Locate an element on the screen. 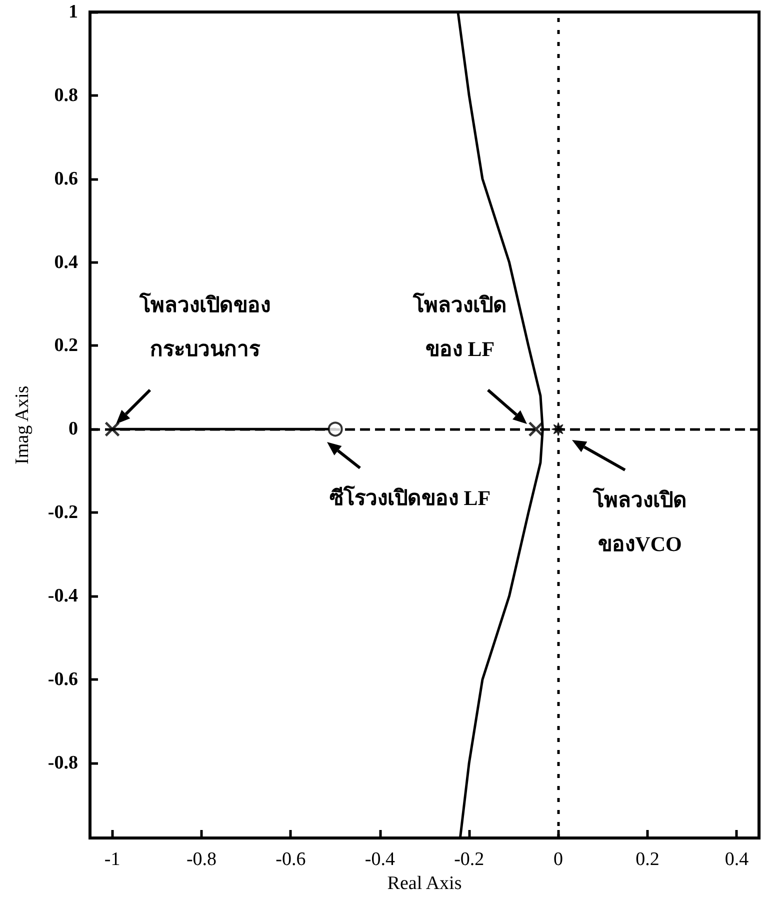 The height and width of the screenshot is (899, 761). x-tick-label: 0.4 is located at coordinates (737, 859).